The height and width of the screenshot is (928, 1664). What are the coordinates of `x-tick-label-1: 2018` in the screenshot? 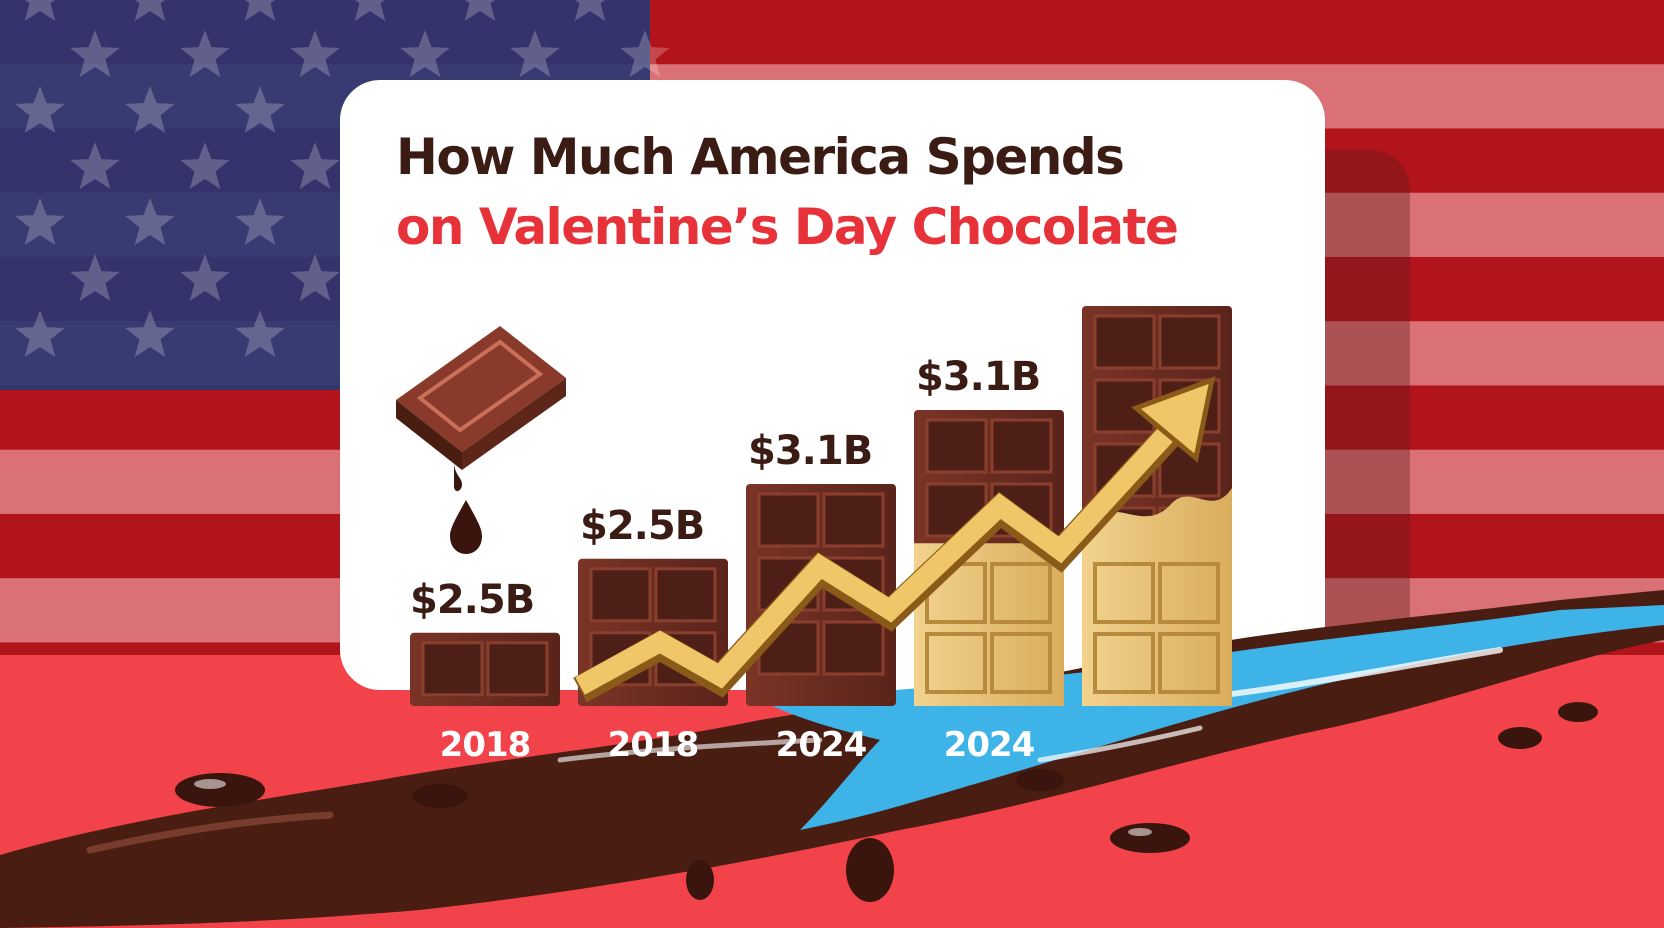 It's located at (485, 745).